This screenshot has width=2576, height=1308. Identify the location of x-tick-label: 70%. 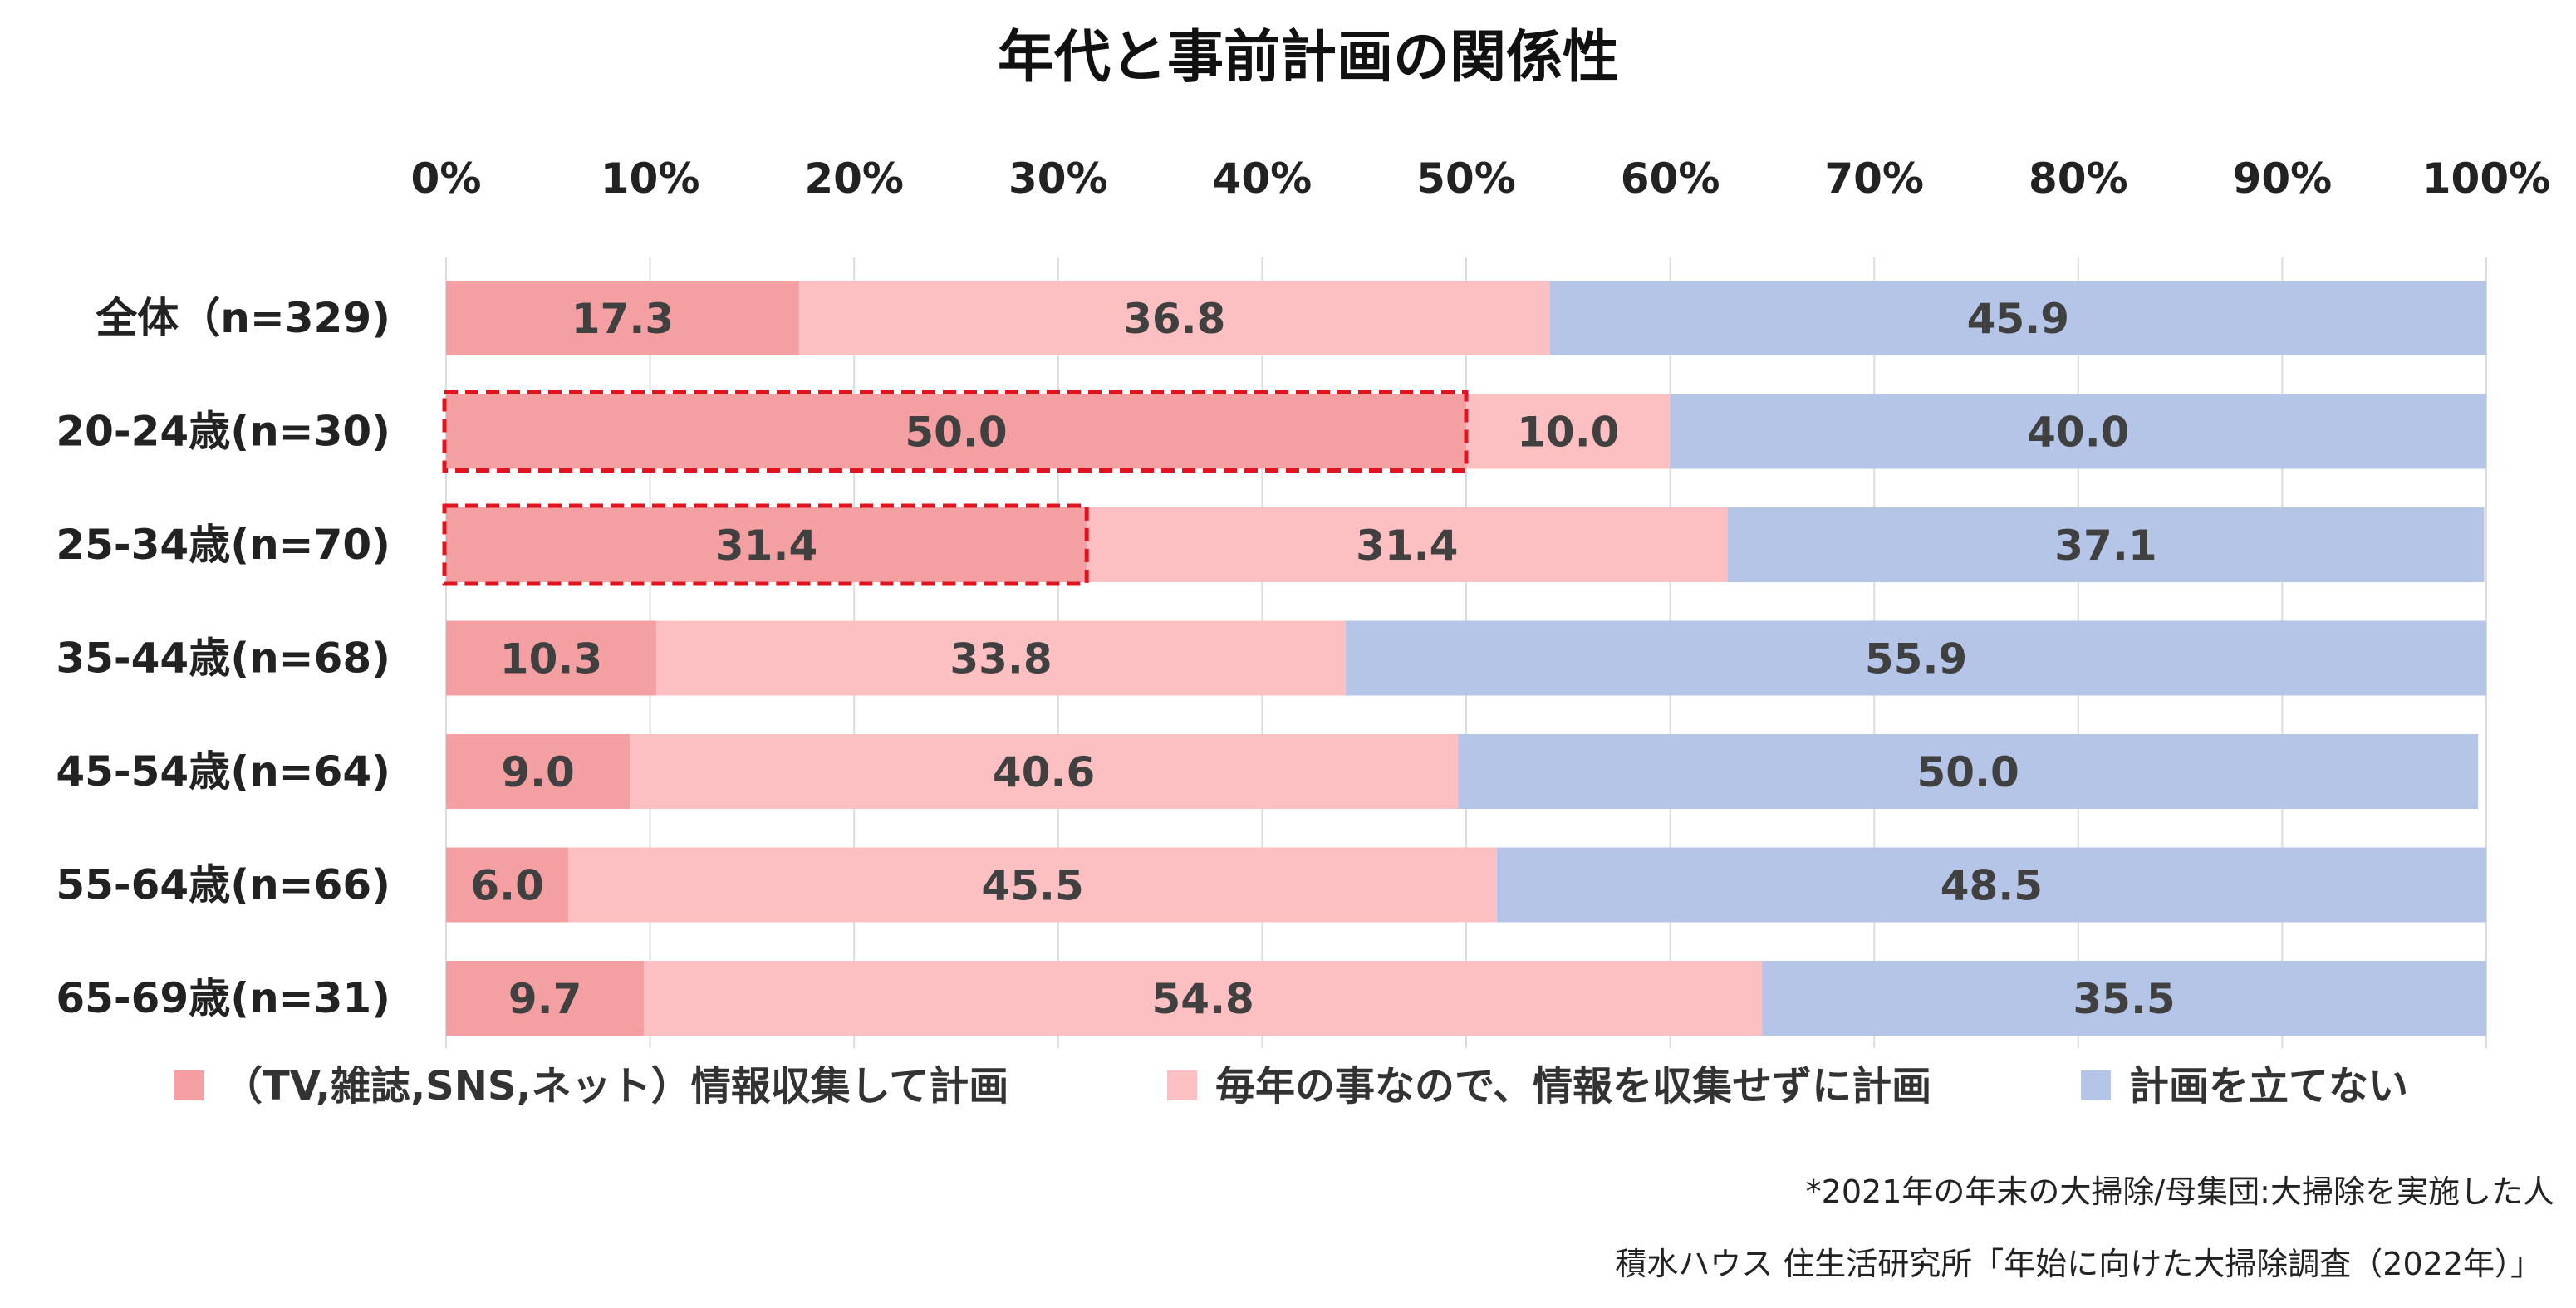
(1874, 178).